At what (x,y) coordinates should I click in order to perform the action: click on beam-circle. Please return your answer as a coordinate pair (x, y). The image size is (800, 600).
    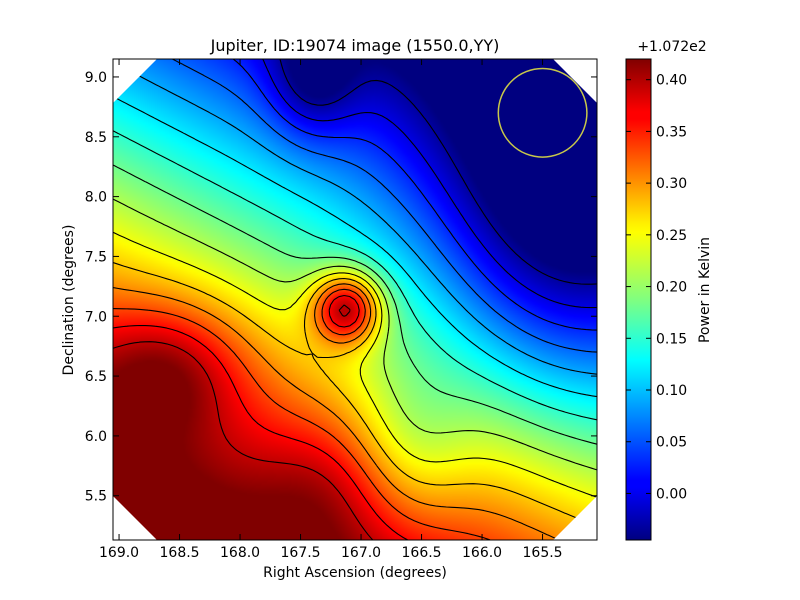
    Looking at the image, I should click on (542, 112).